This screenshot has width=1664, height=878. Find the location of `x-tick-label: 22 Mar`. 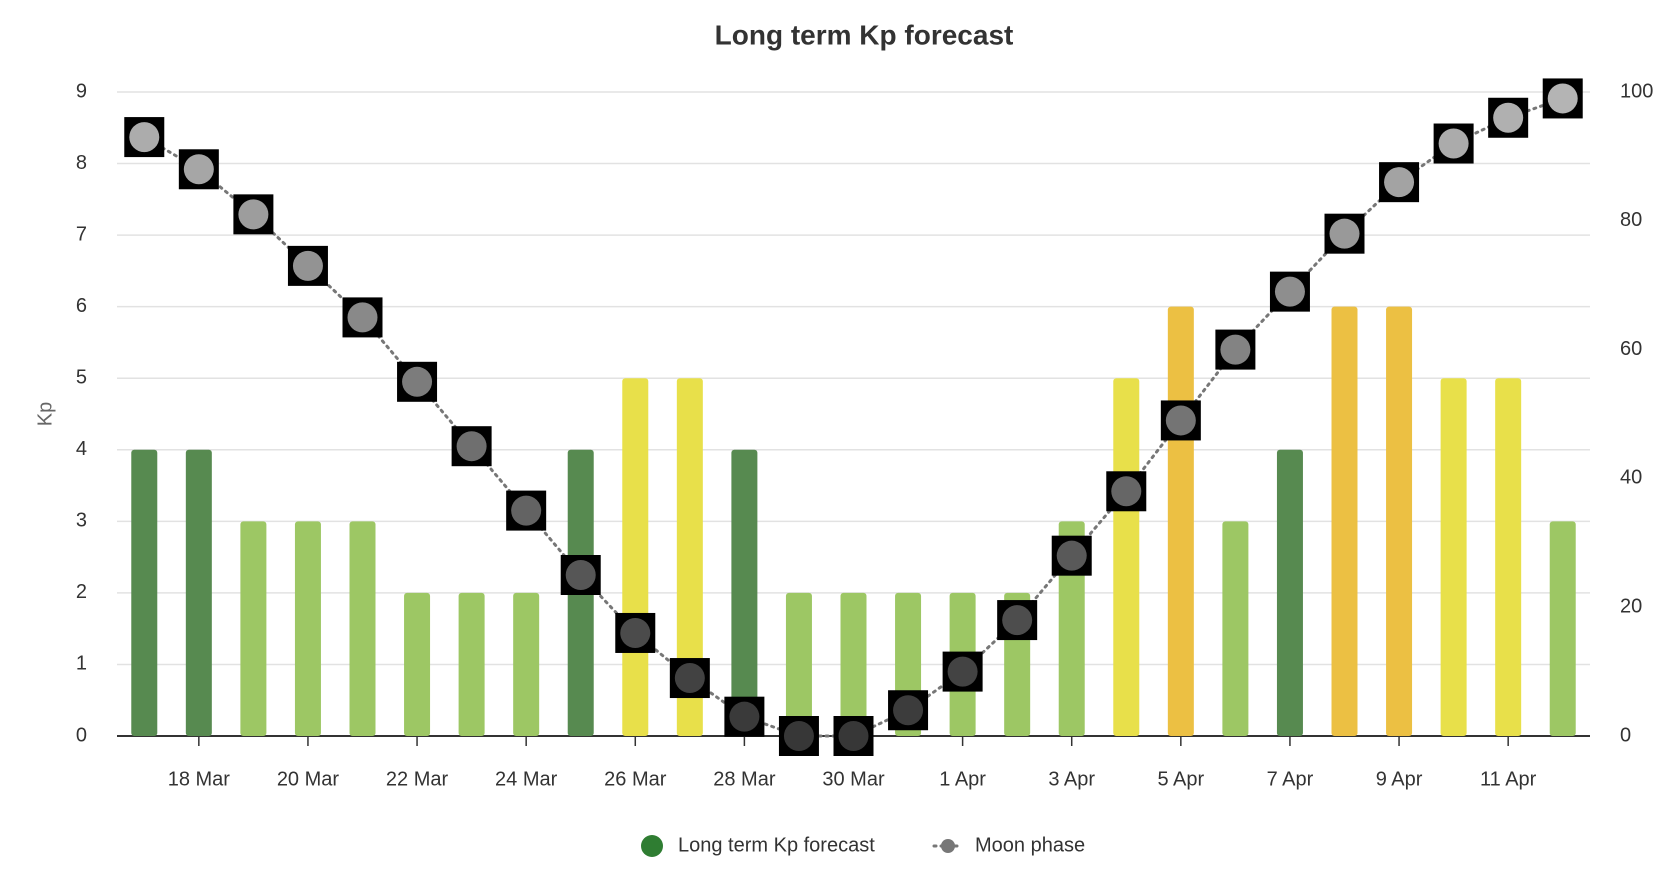

x-tick-label: 22 Mar is located at coordinates (417, 779).